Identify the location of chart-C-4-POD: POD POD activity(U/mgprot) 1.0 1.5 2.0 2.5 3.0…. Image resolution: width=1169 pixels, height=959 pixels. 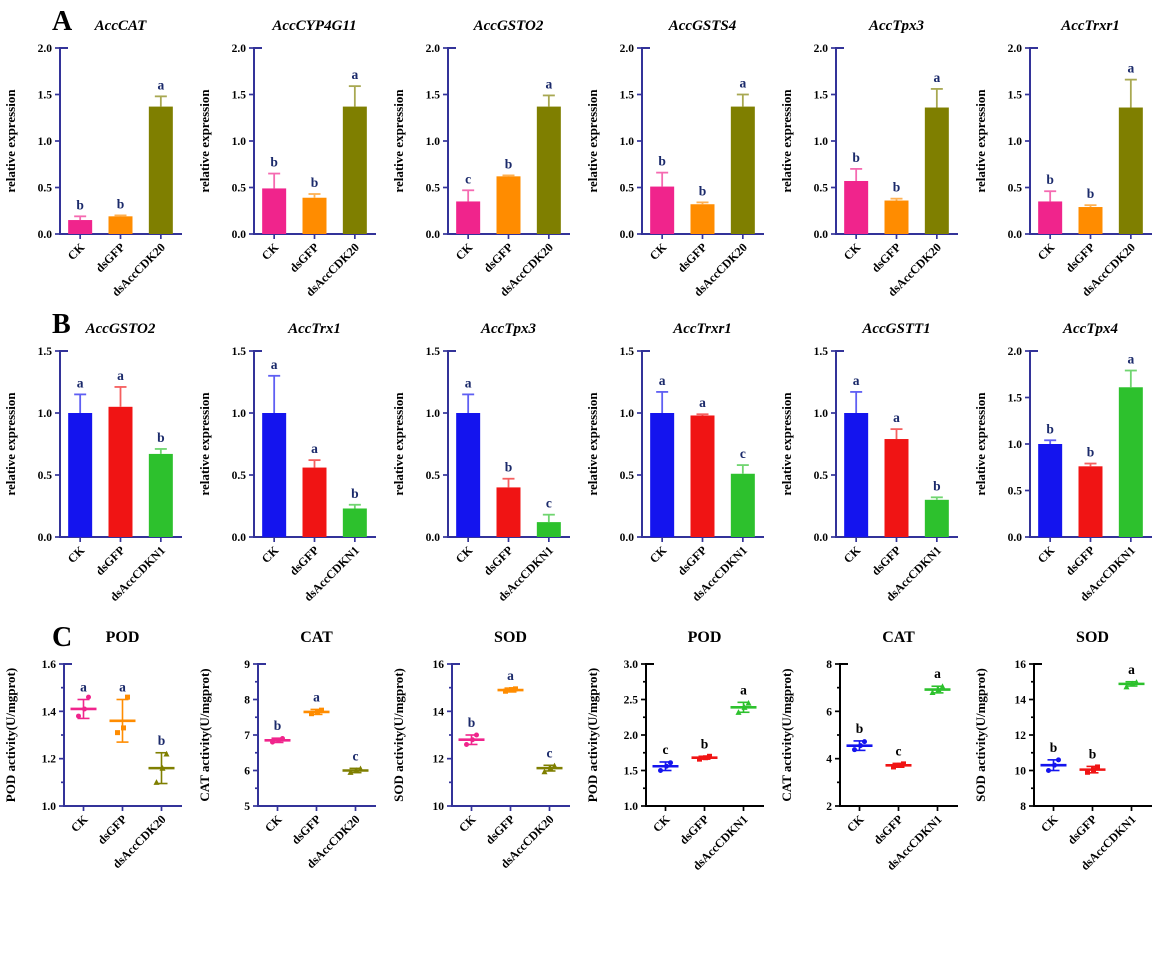
(679, 782).